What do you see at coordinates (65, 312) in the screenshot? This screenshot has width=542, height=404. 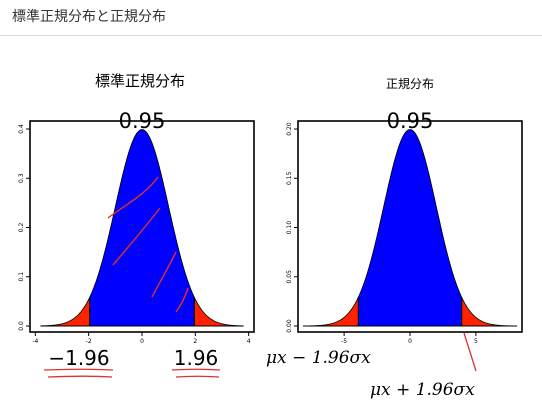 I see `left-lower-tail` at bounding box center [65, 312].